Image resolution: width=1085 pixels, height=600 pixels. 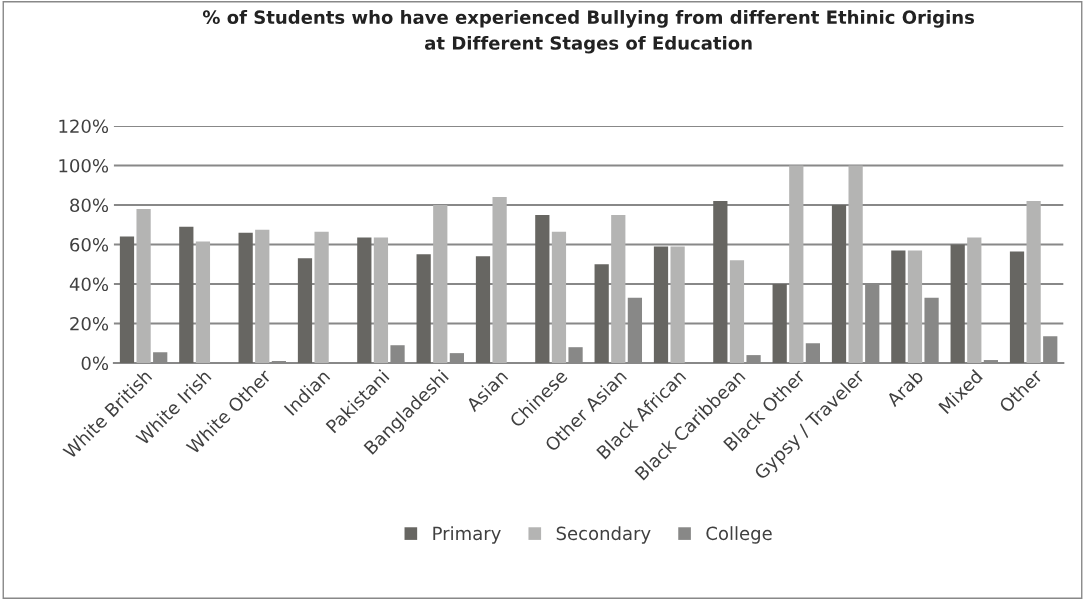 What do you see at coordinates (588, 32) in the screenshot?
I see `chart-title: % of Students who have experienced Bullying from different Ethinic Origins at Different Stages of Education` at bounding box center [588, 32].